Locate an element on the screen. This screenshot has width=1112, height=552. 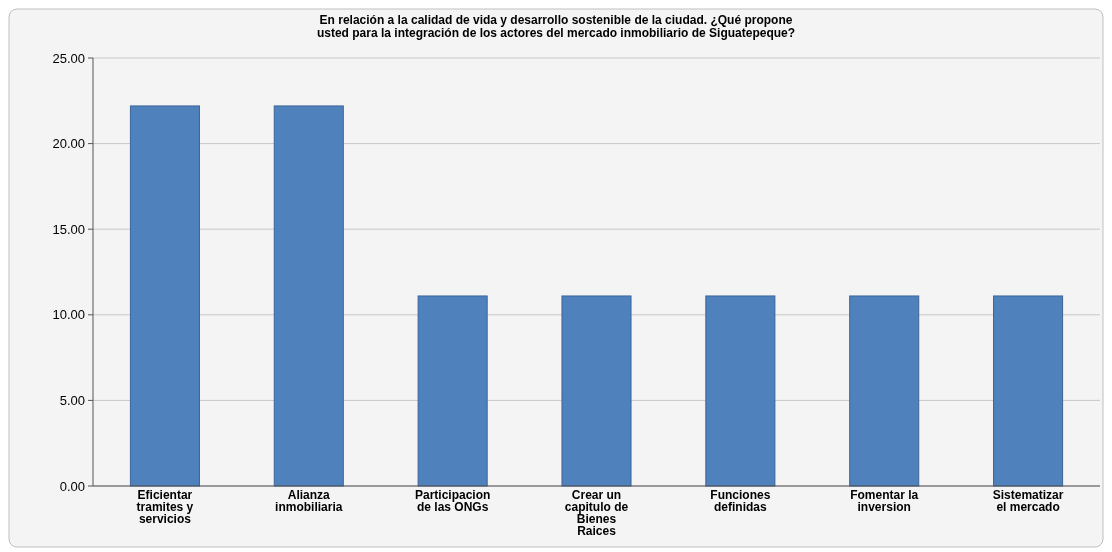
y-tick-label: 15.00 is located at coordinates (68, 229).